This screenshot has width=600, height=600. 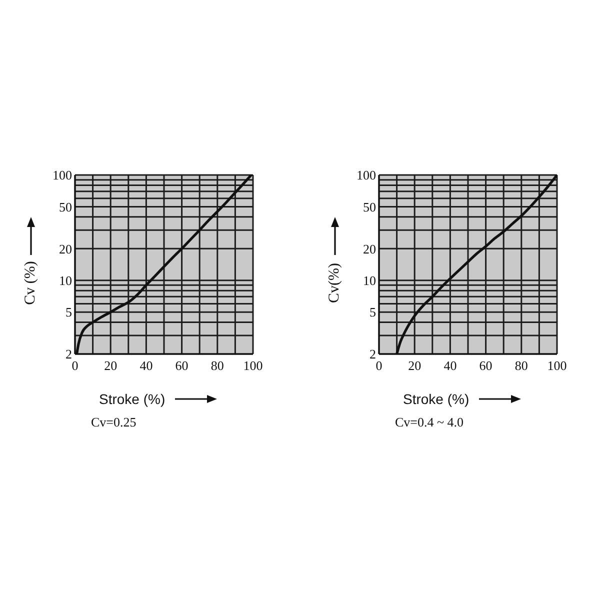 I want to click on text: Cv=0.4 ~ 4.0, so click(x=429, y=422).